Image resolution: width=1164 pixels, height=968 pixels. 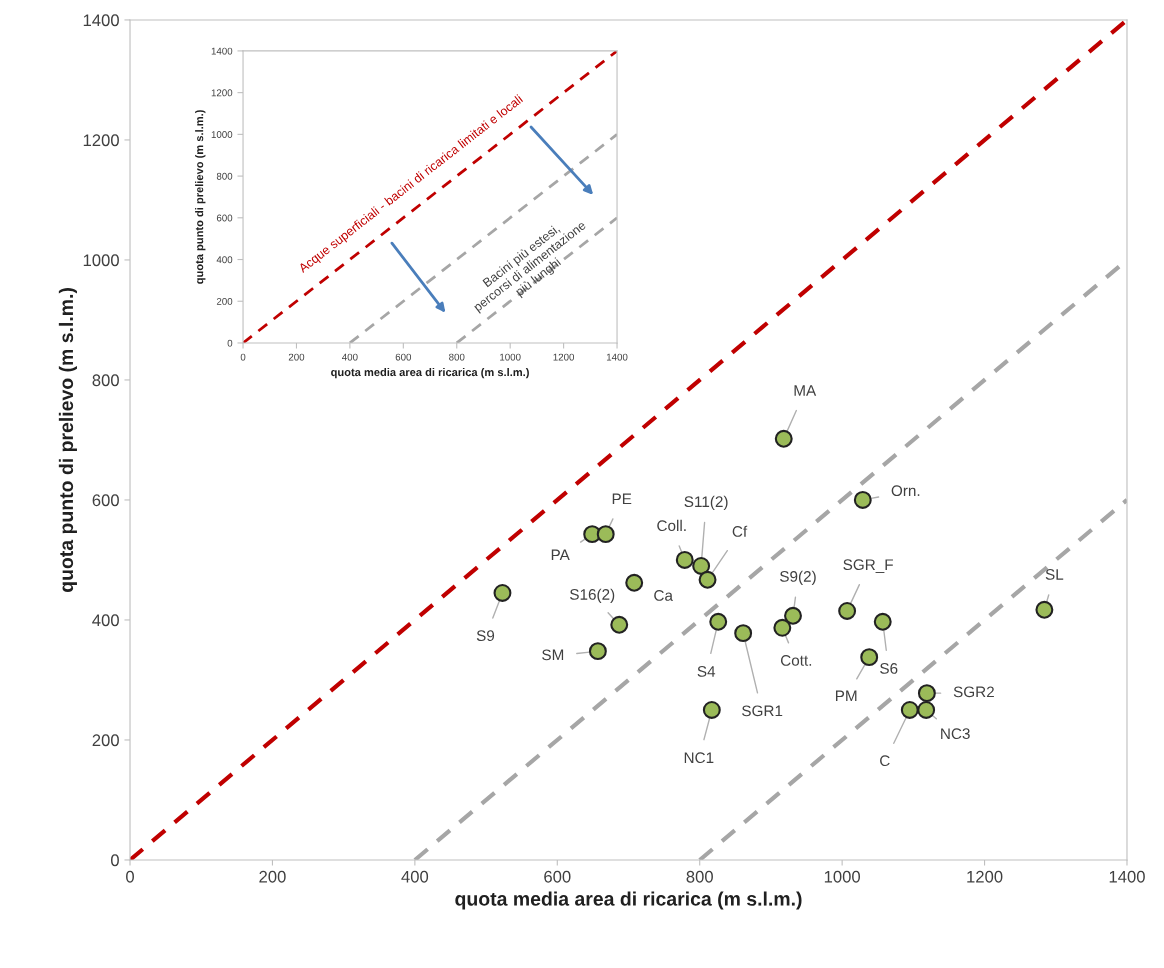 I want to click on annotation: S9(2), so click(x=798, y=577).